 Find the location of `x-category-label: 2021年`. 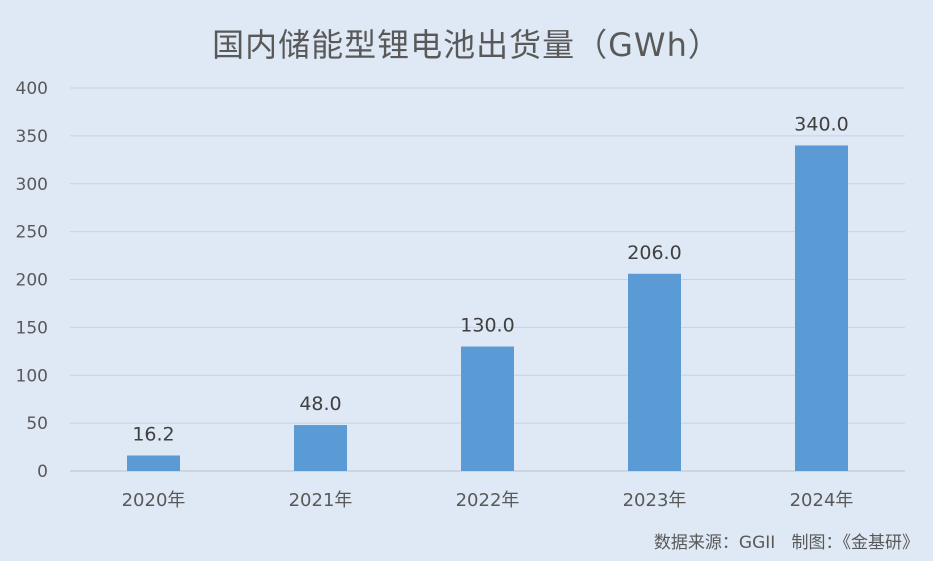

x-category-label: 2021年 is located at coordinates (321, 500).